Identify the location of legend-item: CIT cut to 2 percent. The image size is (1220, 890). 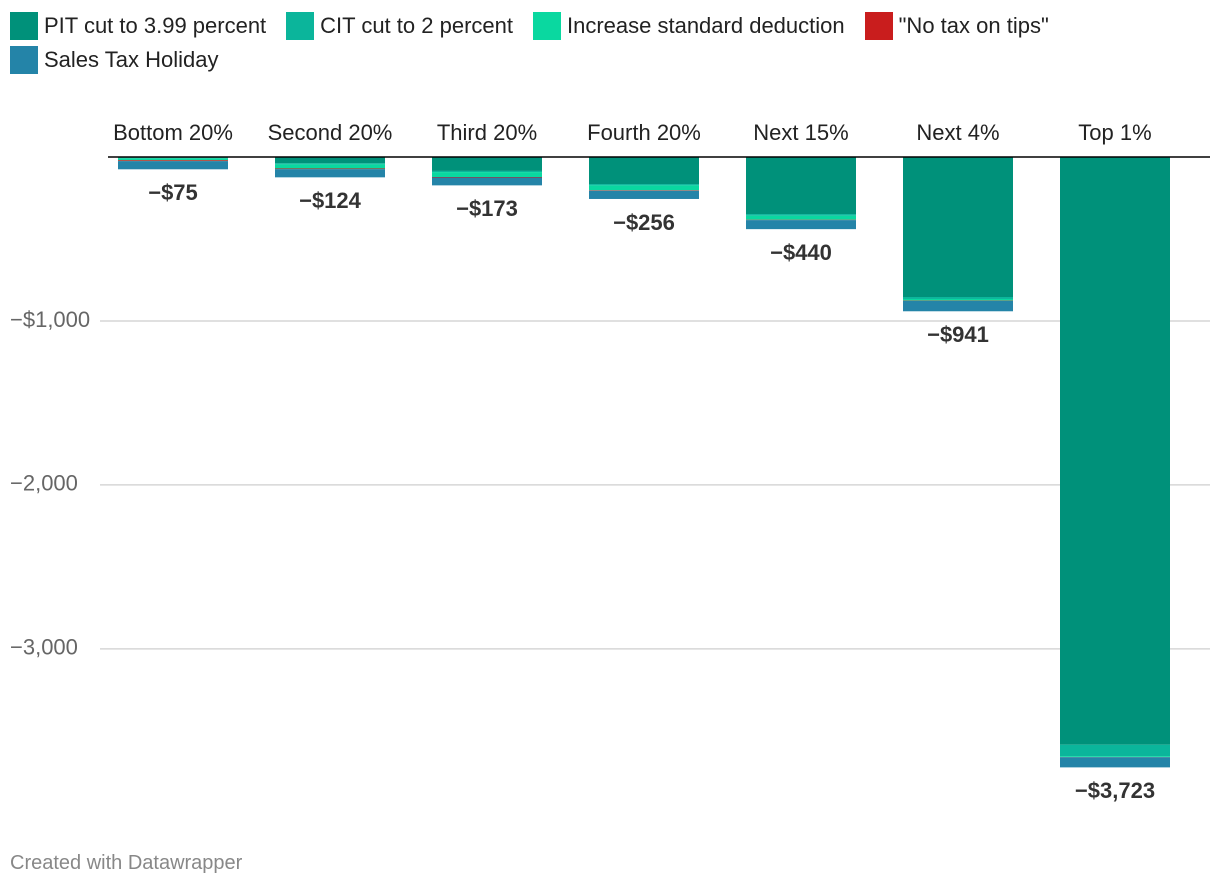
(399, 26).